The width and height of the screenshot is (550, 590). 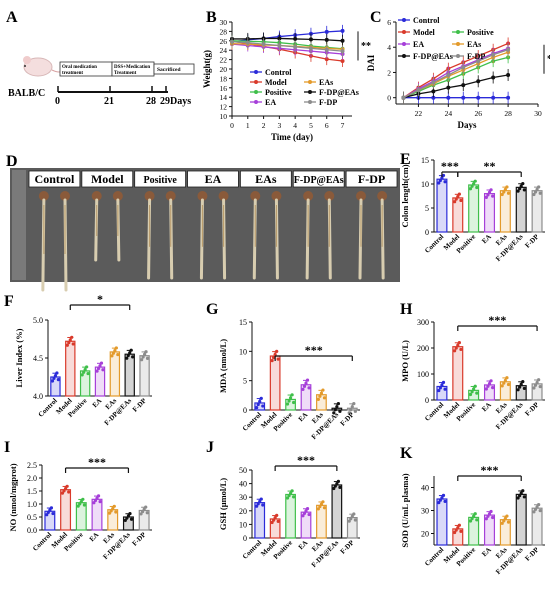 I want to click on bar-Model, so click(x=458, y=373).